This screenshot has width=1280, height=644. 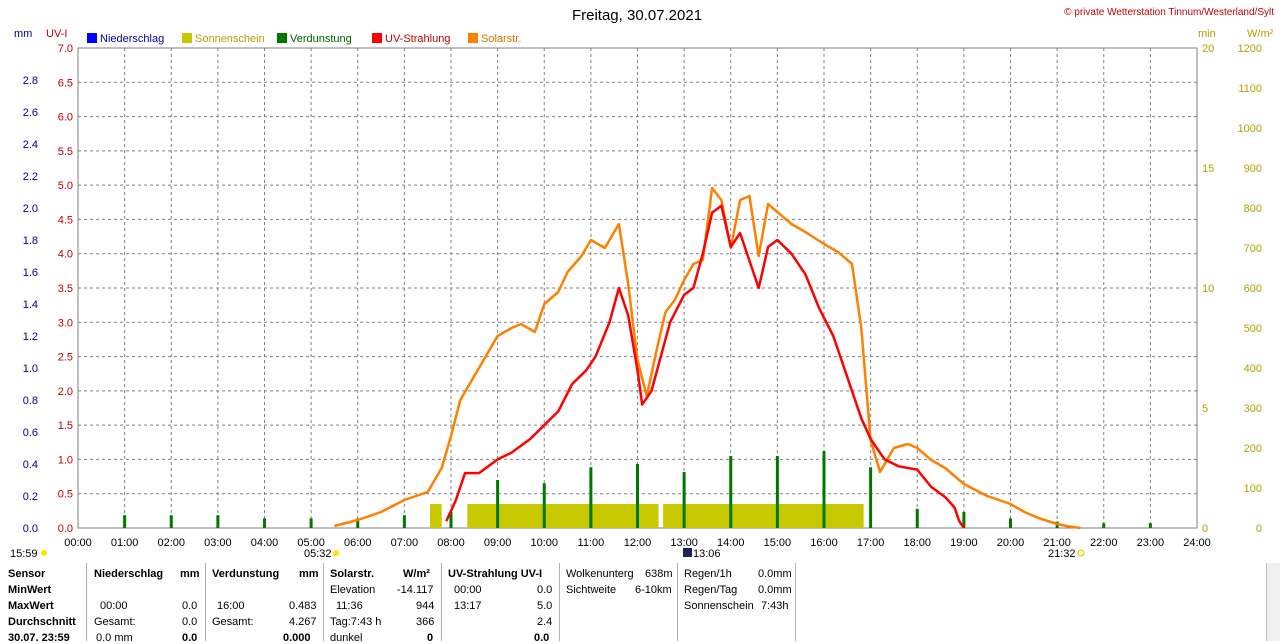 I want to click on time-tick-label: 21:00, so click(x=1057, y=543).